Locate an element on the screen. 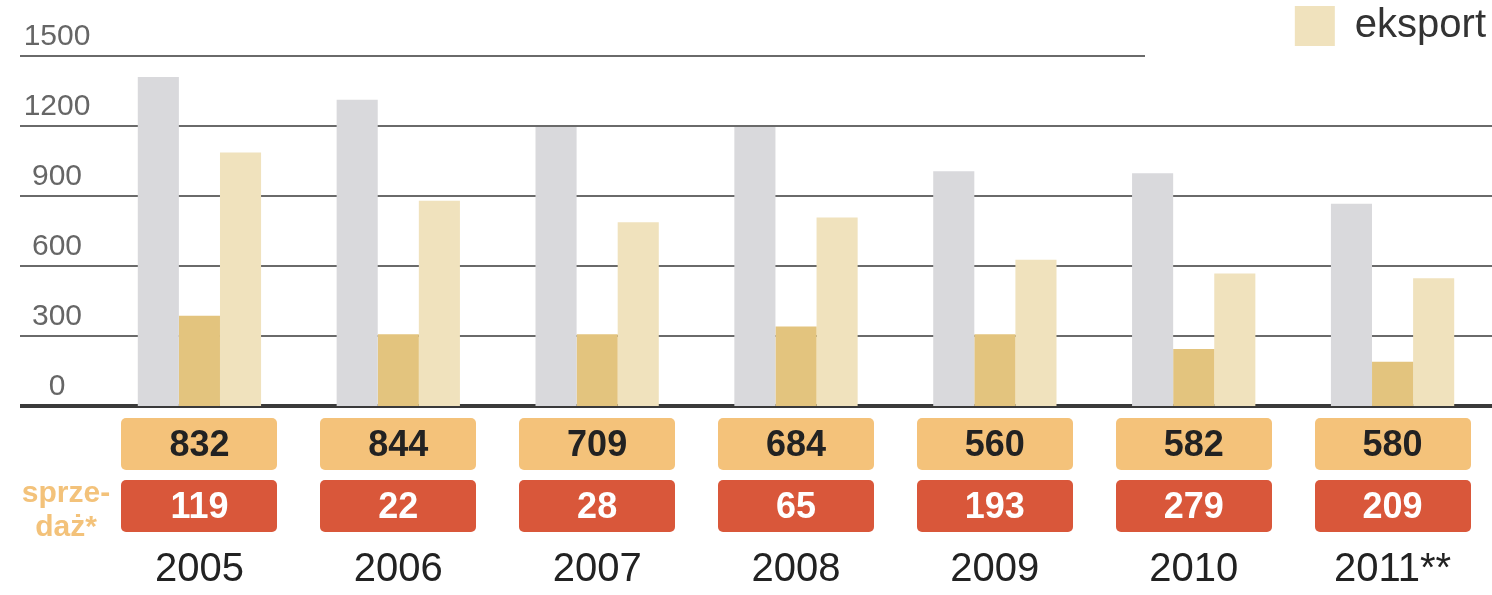 The width and height of the screenshot is (1492, 595). text: 28 is located at coordinates (597, 506).